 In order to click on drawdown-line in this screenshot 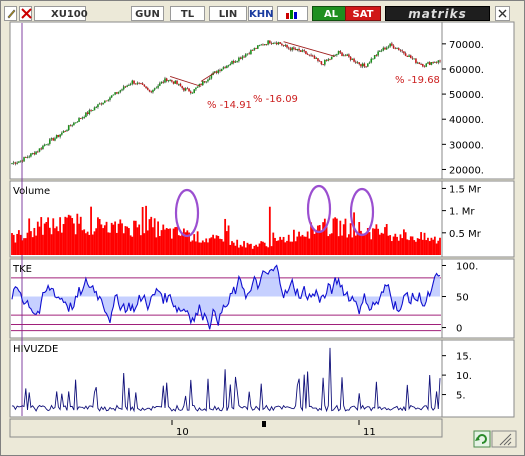, I will do `click(185, 81)`.